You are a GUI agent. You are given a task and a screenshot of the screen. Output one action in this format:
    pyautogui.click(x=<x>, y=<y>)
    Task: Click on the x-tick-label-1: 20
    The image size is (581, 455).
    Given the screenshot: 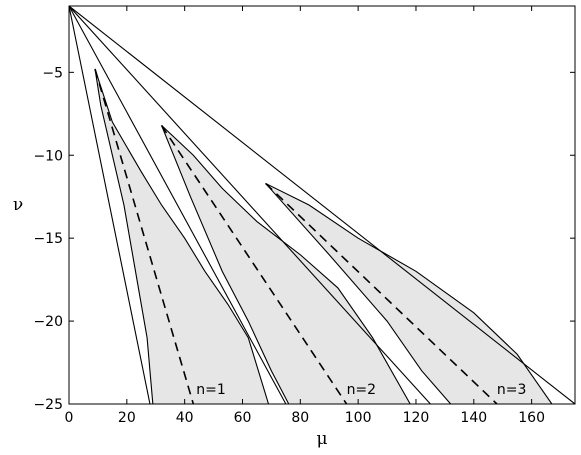 What is the action you would take?
    pyautogui.click(x=127, y=418)
    